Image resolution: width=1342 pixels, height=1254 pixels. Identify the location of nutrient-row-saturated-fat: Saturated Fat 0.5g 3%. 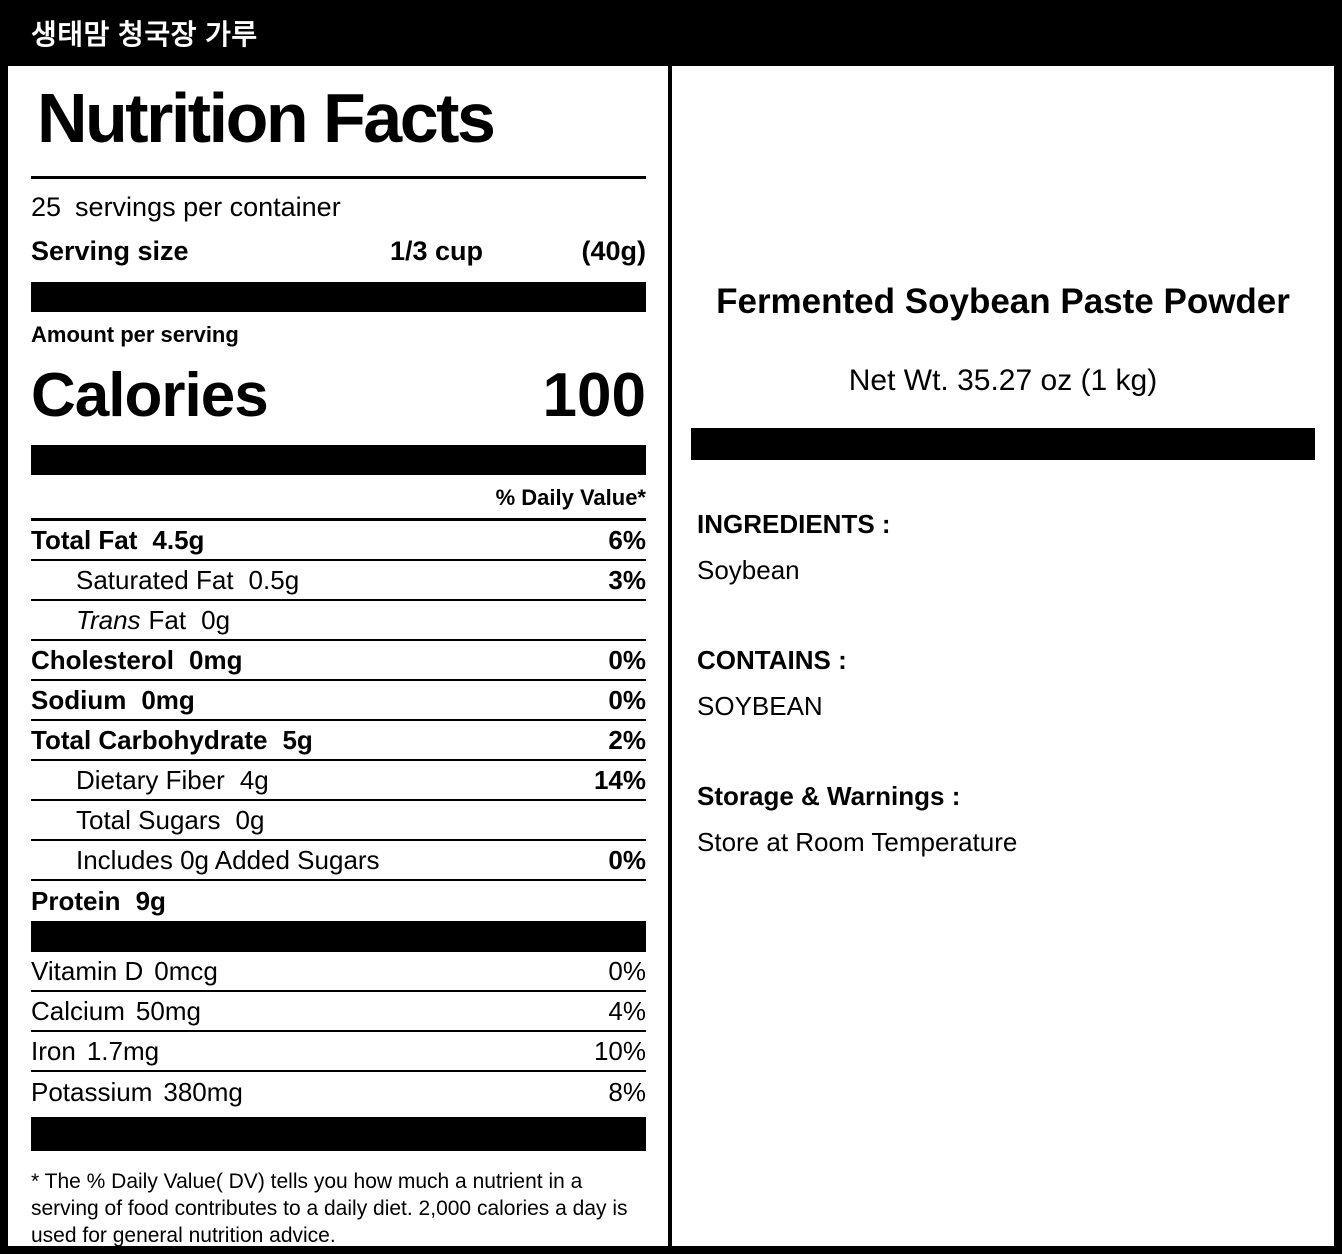
(338, 581).